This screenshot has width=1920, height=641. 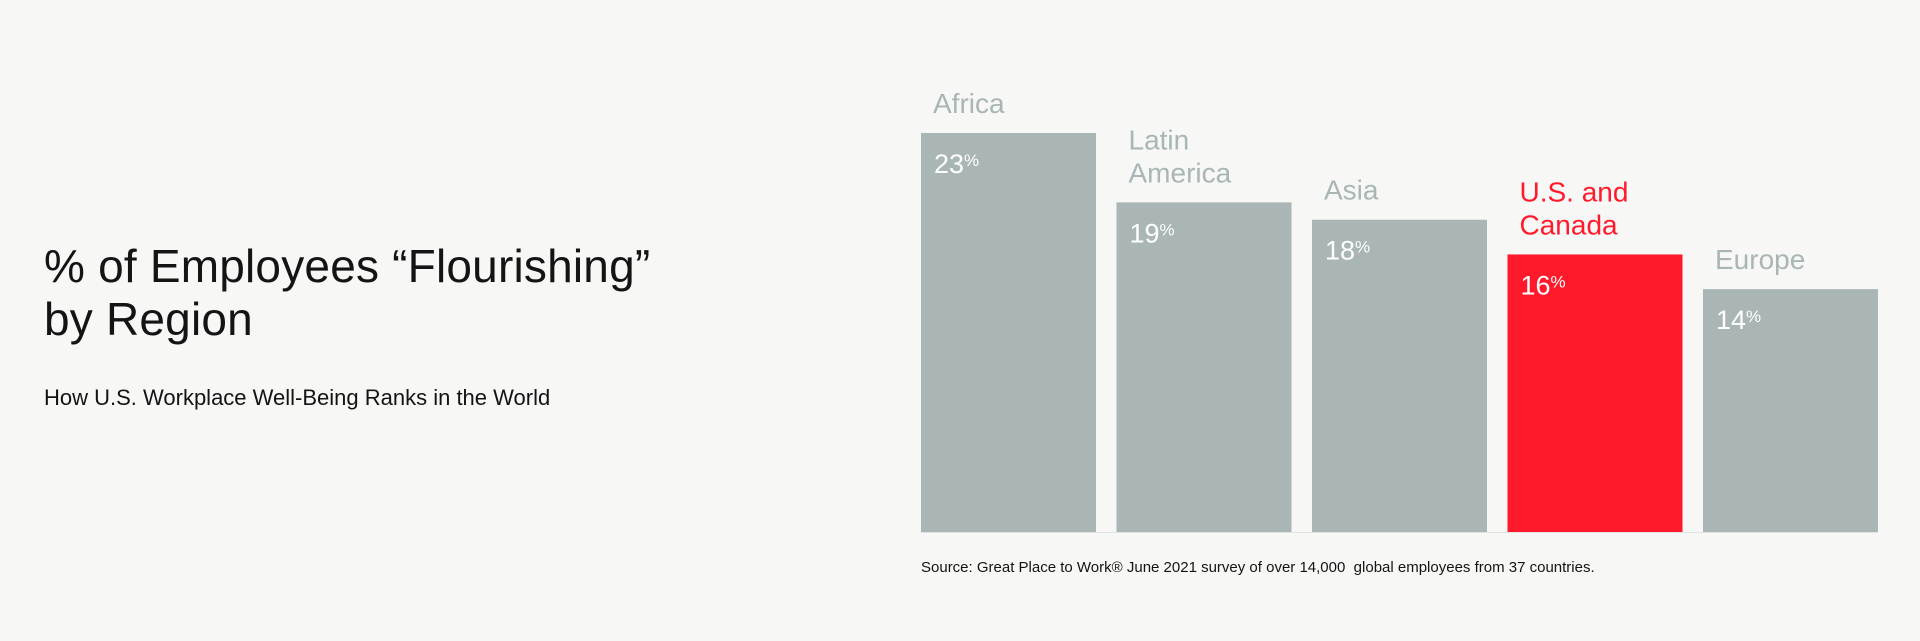 What do you see at coordinates (969, 103) in the screenshot?
I see `category-label: Africa` at bounding box center [969, 103].